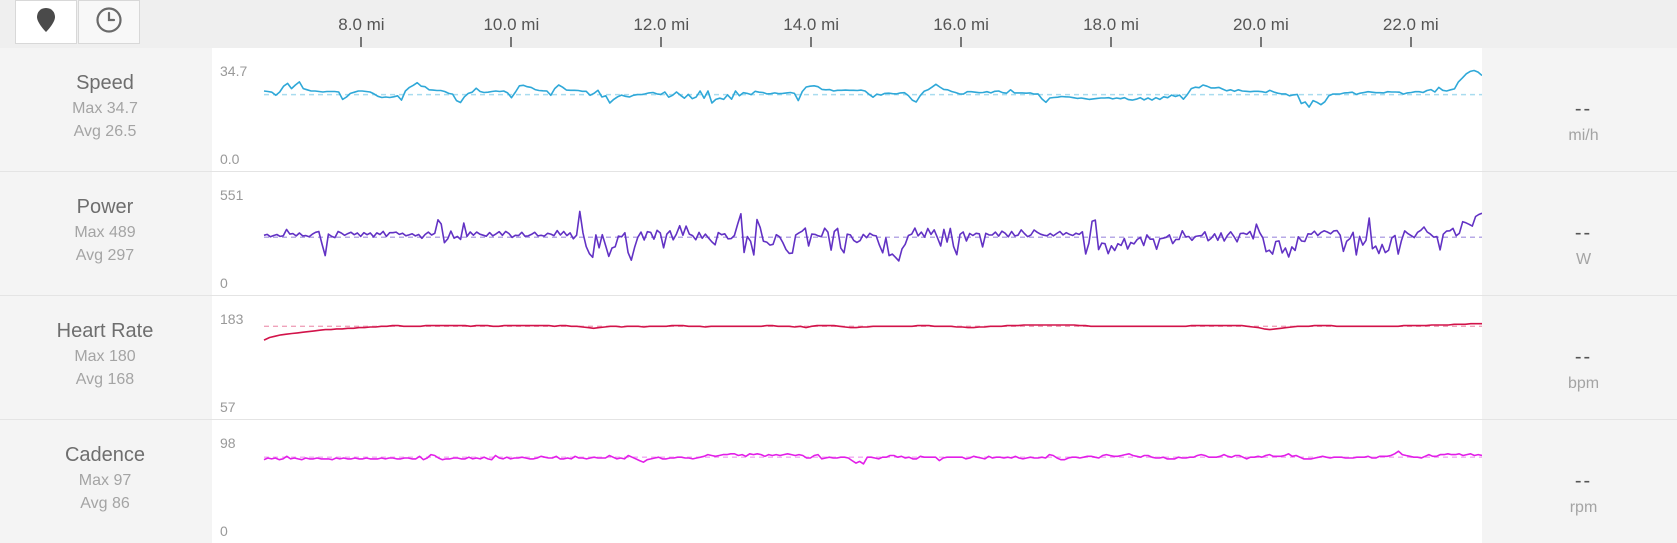 The image size is (1677, 543). Describe the element at coordinates (872, 236) in the screenshot. I see `power-series-line` at that location.